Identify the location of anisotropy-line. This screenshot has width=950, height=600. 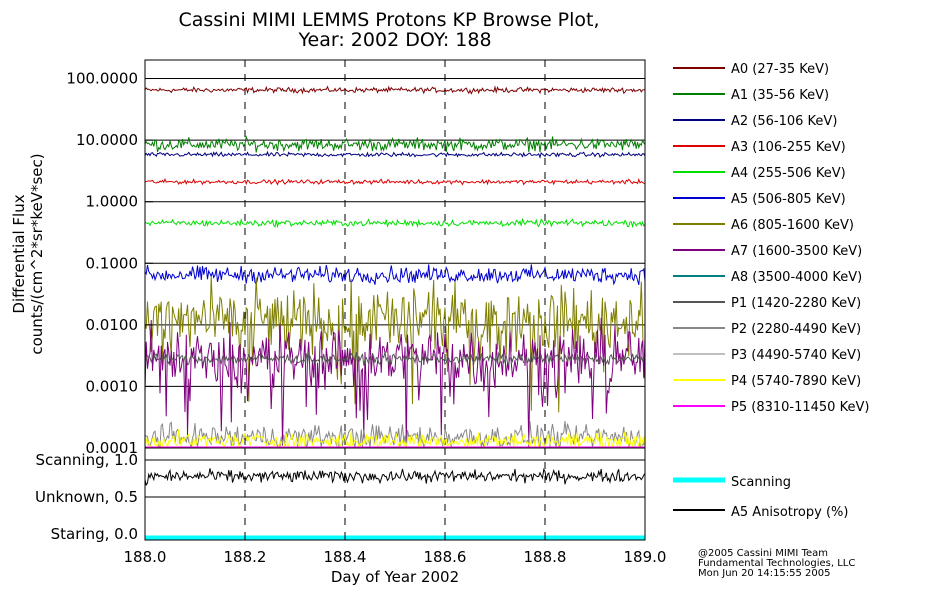
(395, 477).